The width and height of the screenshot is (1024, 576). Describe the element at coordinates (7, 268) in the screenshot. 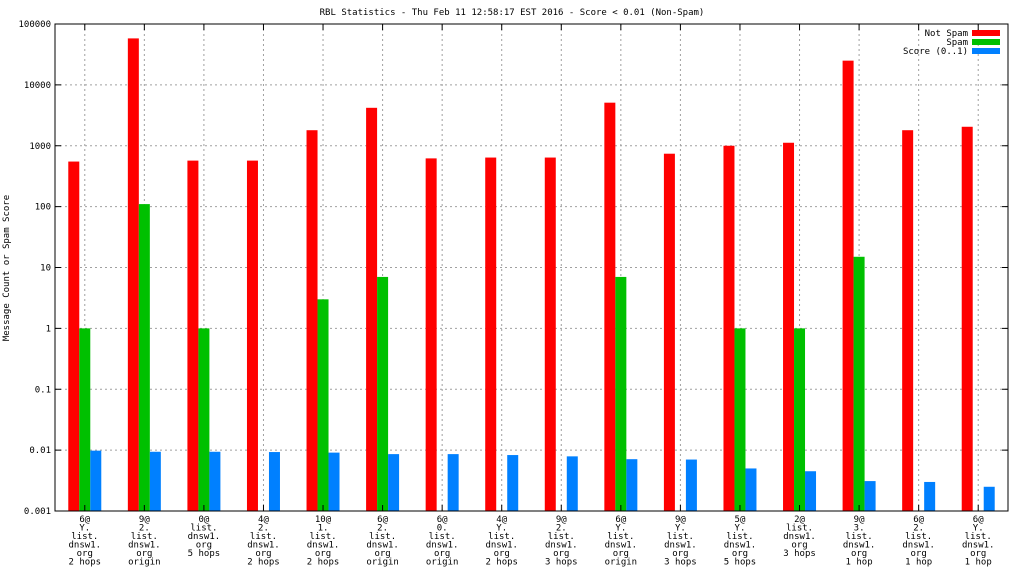

I see `y-axis-label: Message Count or Spam Score` at that location.